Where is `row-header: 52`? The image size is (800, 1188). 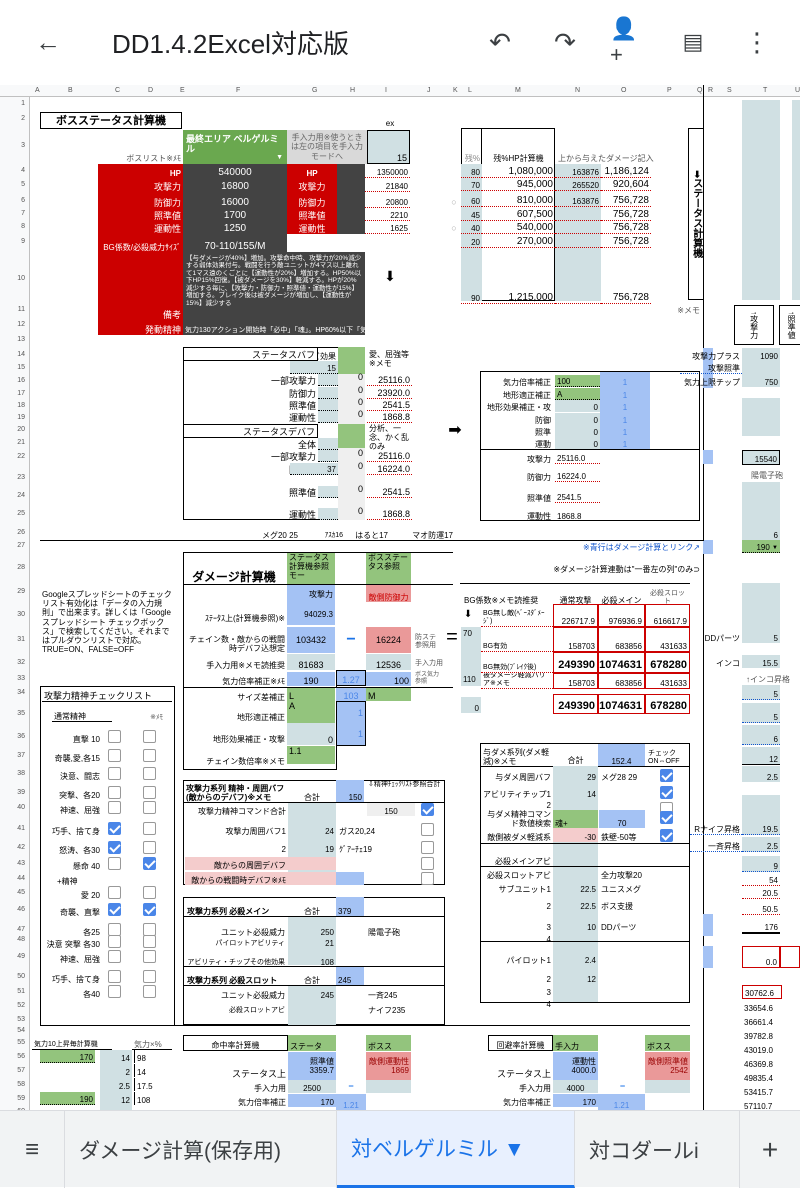 row-header: 52 is located at coordinates (21, 1005).